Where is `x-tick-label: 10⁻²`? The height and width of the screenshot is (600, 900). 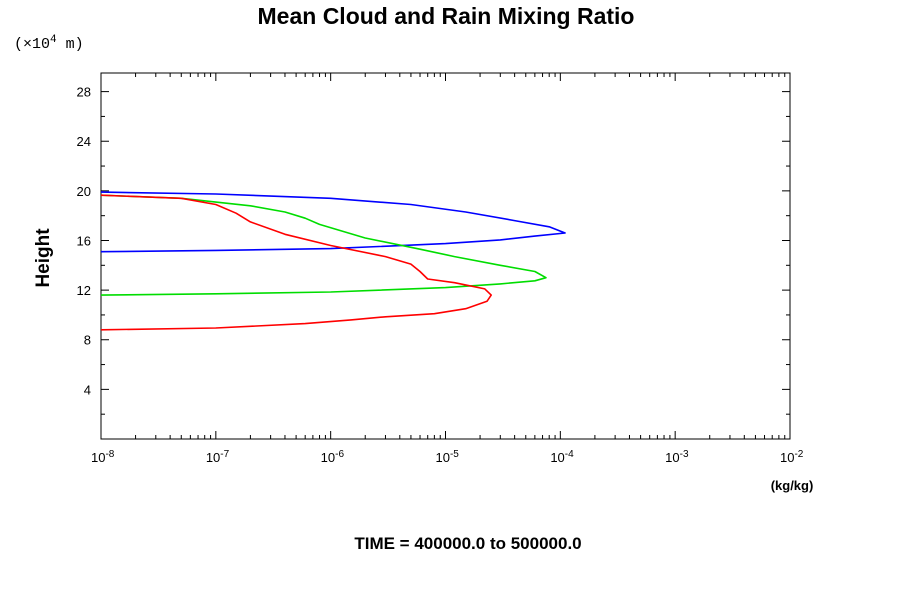
x-tick-label: 10⁻² is located at coordinates (792, 457).